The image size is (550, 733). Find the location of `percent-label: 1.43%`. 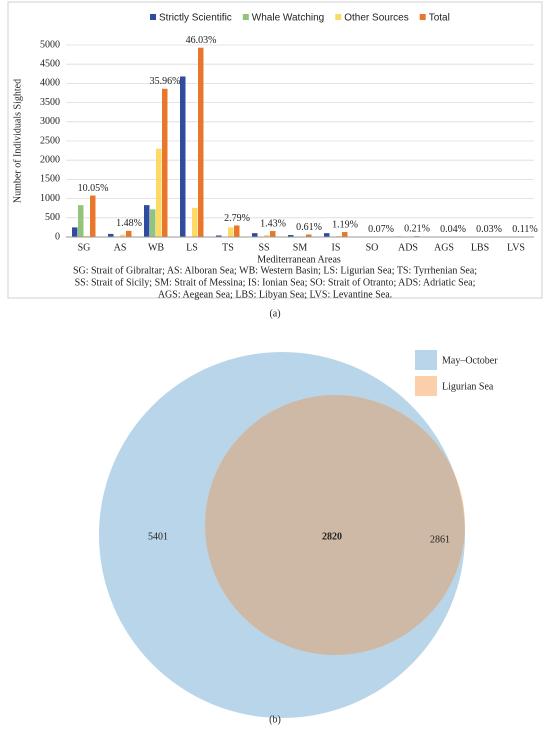

percent-label: 1.43% is located at coordinates (273, 223).